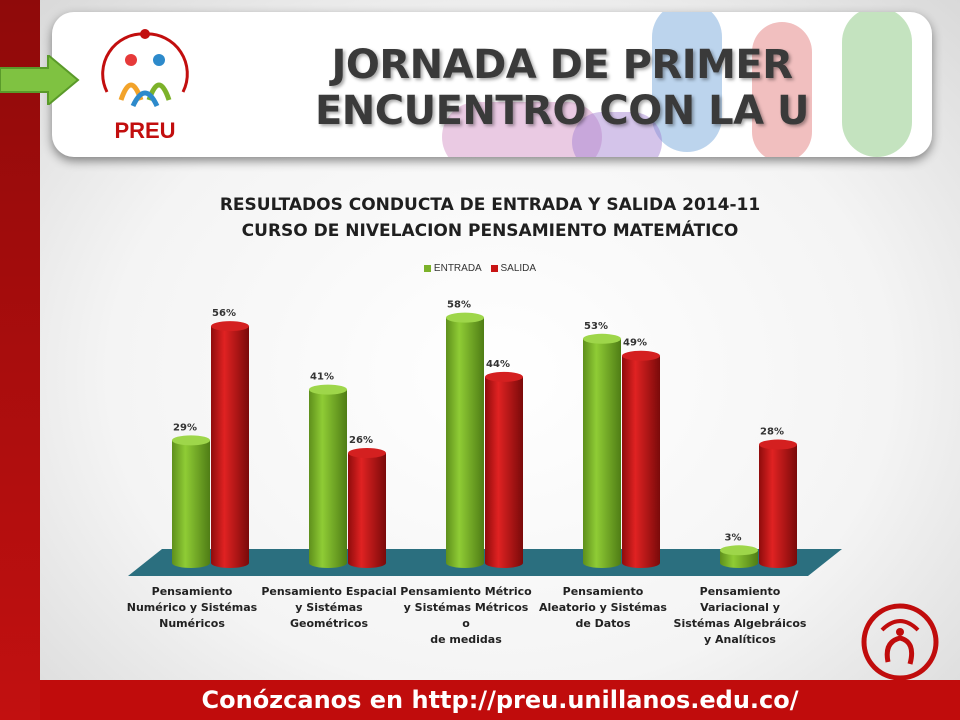 The height and width of the screenshot is (720, 960). What do you see at coordinates (772, 432) in the screenshot?
I see `data-label-salida-5: 28%` at bounding box center [772, 432].